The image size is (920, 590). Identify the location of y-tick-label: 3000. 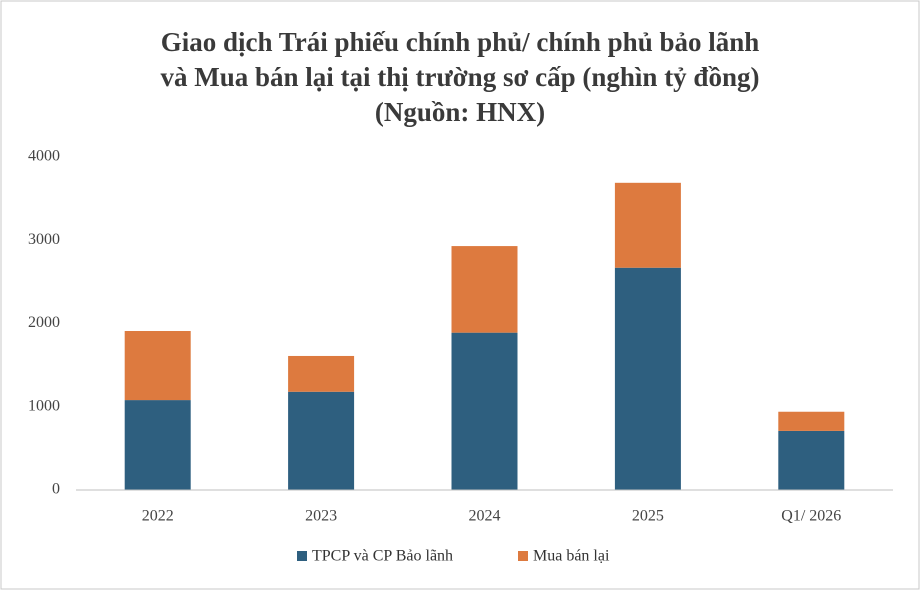
(44, 239).